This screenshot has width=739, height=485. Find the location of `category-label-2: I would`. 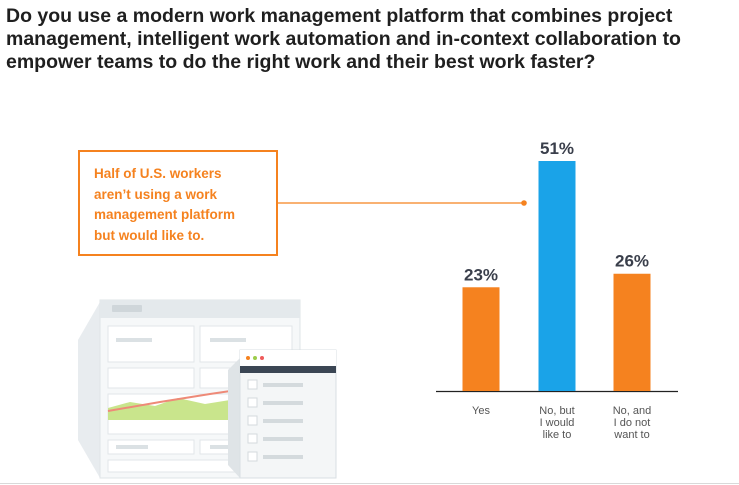

category-label-2: I would is located at coordinates (557, 423).